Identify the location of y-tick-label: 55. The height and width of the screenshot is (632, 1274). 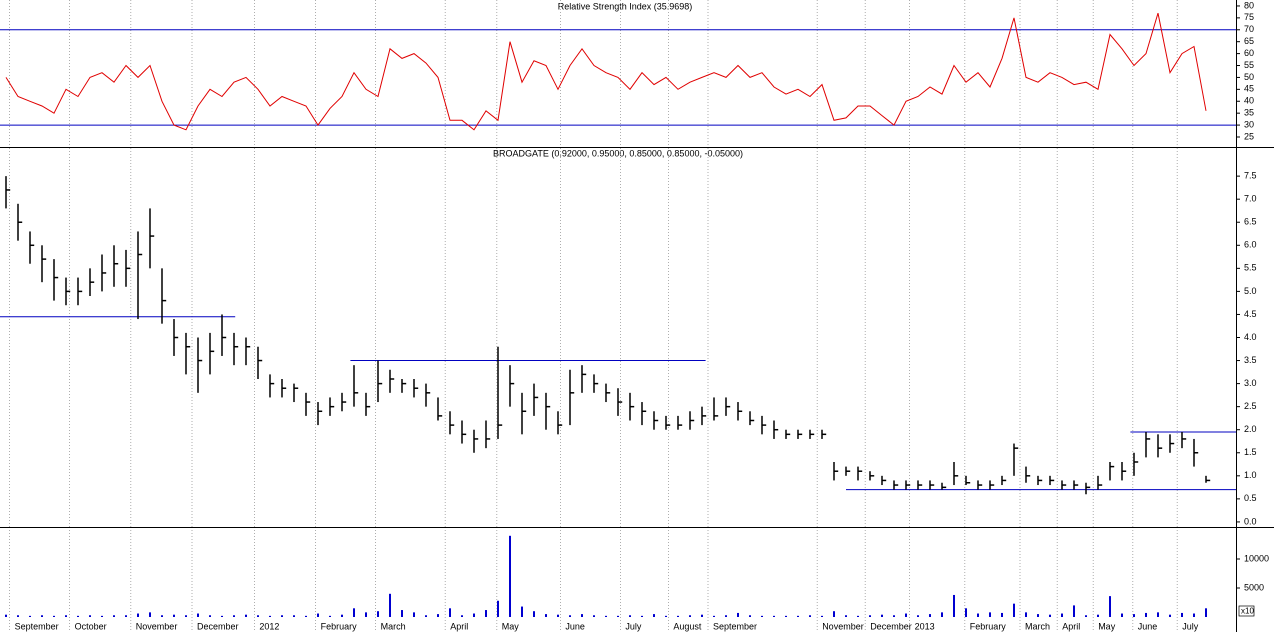
(1249, 65).